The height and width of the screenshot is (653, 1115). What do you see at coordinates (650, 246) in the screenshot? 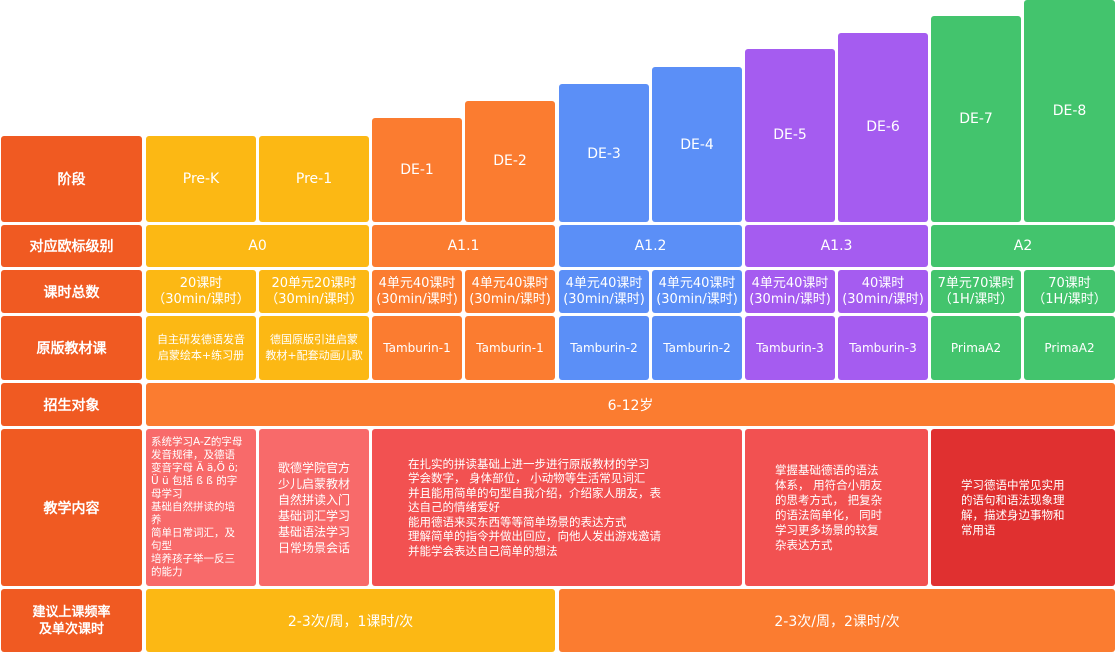
I see `cefr-band-a1-2: A1.2` at bounding box center [650, 246].